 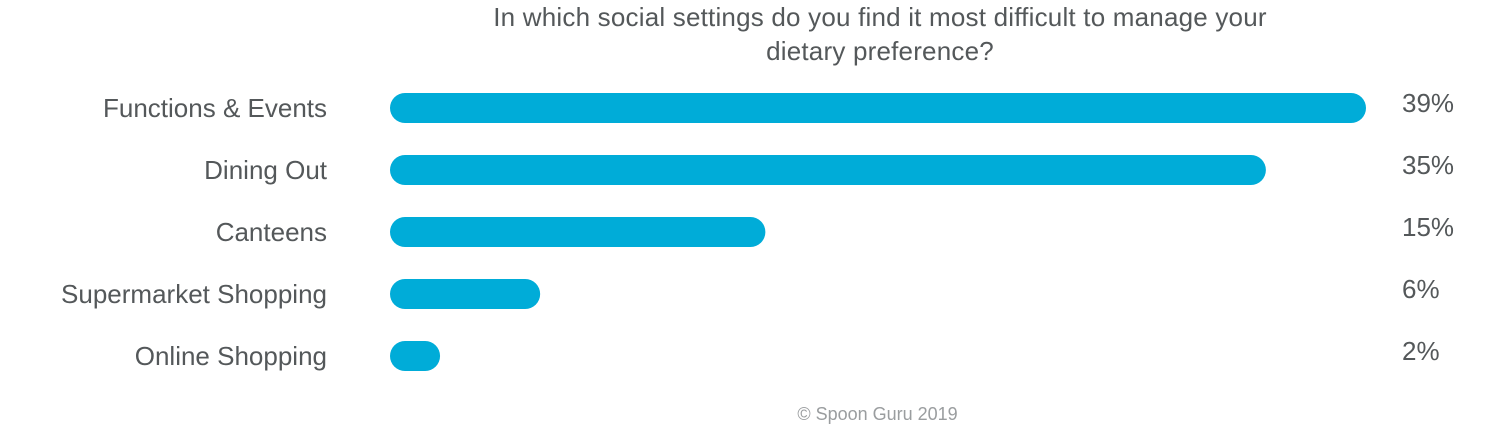 What do you see at coordinates (215, 108) in the screenshot?
I see `category-label: Functions & Events` at bounding box center [215, 108].